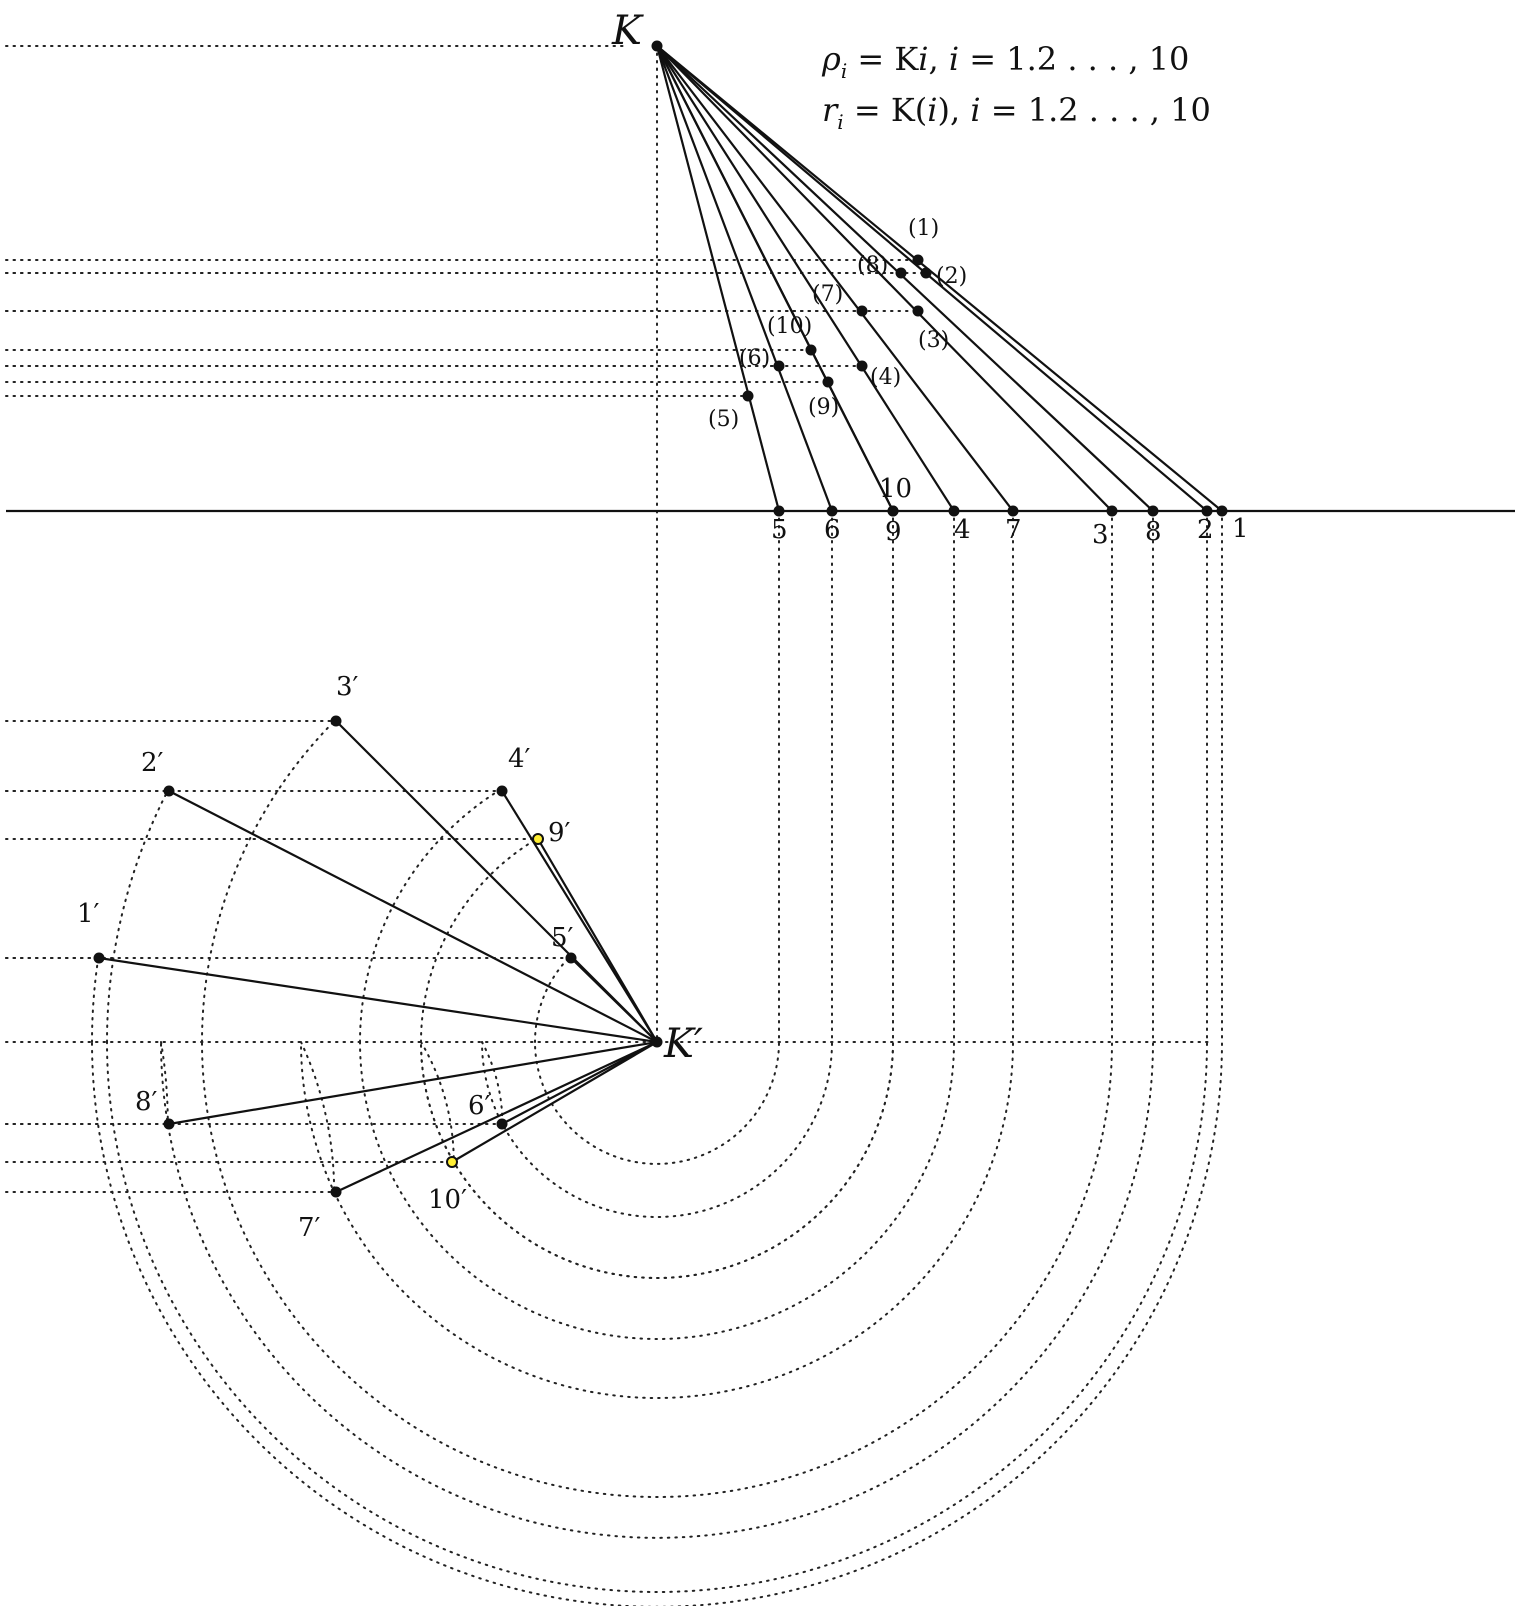 The image size is (1515, 1611). I want to click on equation-rho-range: = 1.2 . . . , 10, so click(1074, 59).